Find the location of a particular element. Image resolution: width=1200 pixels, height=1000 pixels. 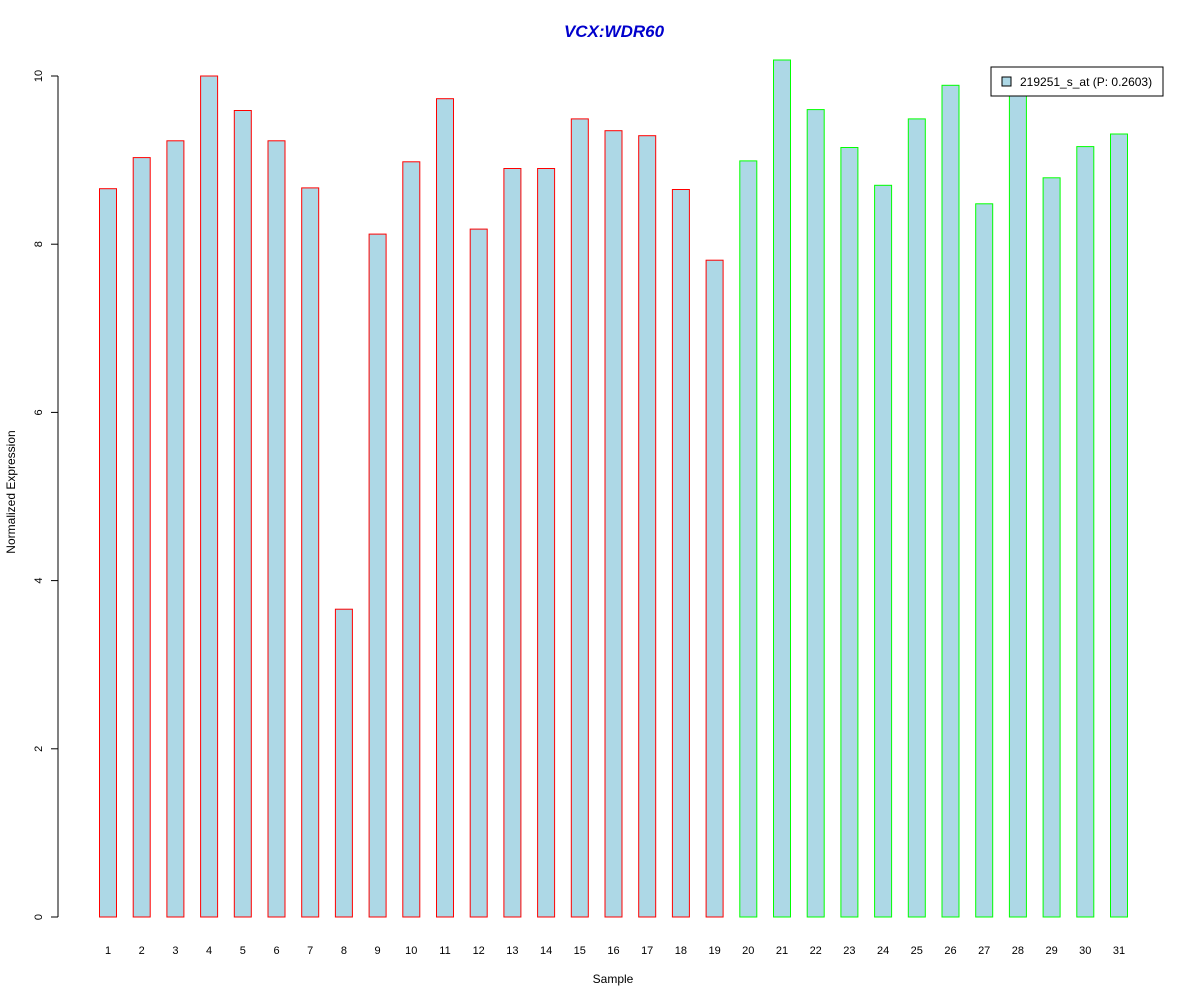

x-axis-tick-label: 2 is located at coordinates (142, 951).